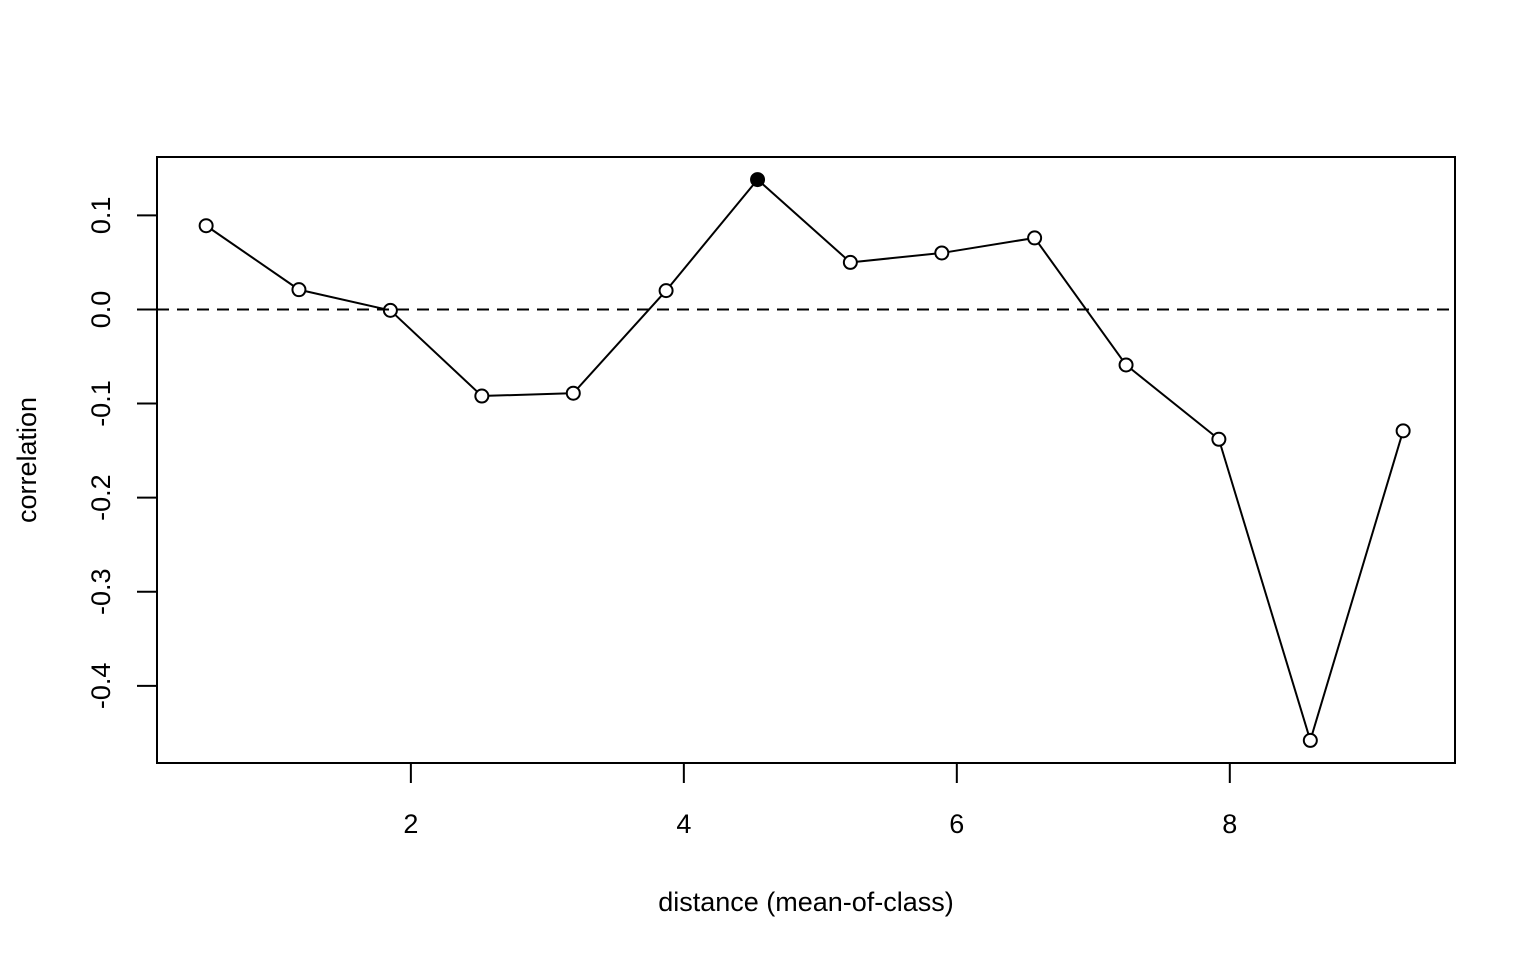 The image size is (1536, 960). What do you see at coordinates (101, 403) in the screenshot?
I see `y-tick-label: -0.1` at bounding box center [101, 403].